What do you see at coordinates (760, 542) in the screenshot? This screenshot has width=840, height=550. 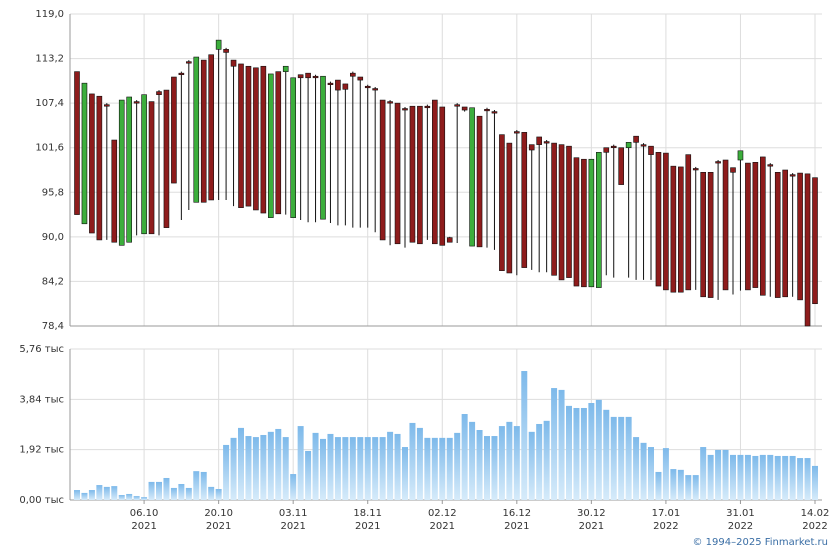 I see `footer: © 1994–2025 Finmarket.ru` at bounding box center [760, 542].